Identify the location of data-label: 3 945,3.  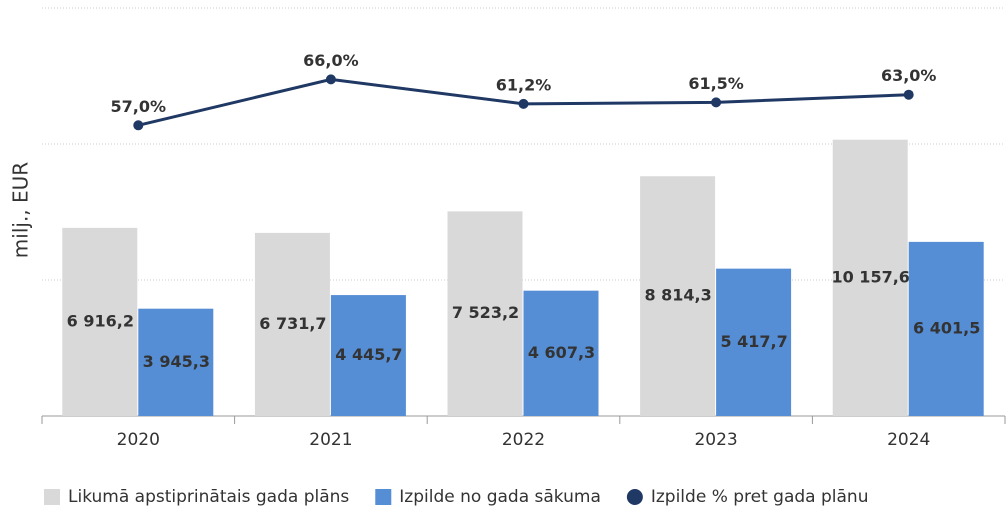
(176, 361).